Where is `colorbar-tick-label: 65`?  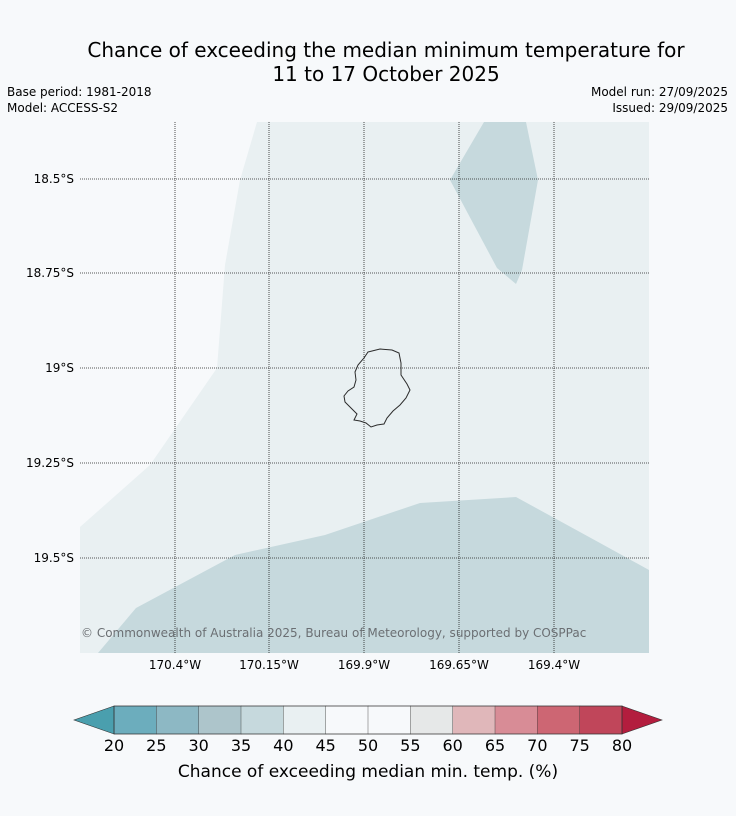
colorbar-tick-label: 65 is located at coordinates (495, 745).